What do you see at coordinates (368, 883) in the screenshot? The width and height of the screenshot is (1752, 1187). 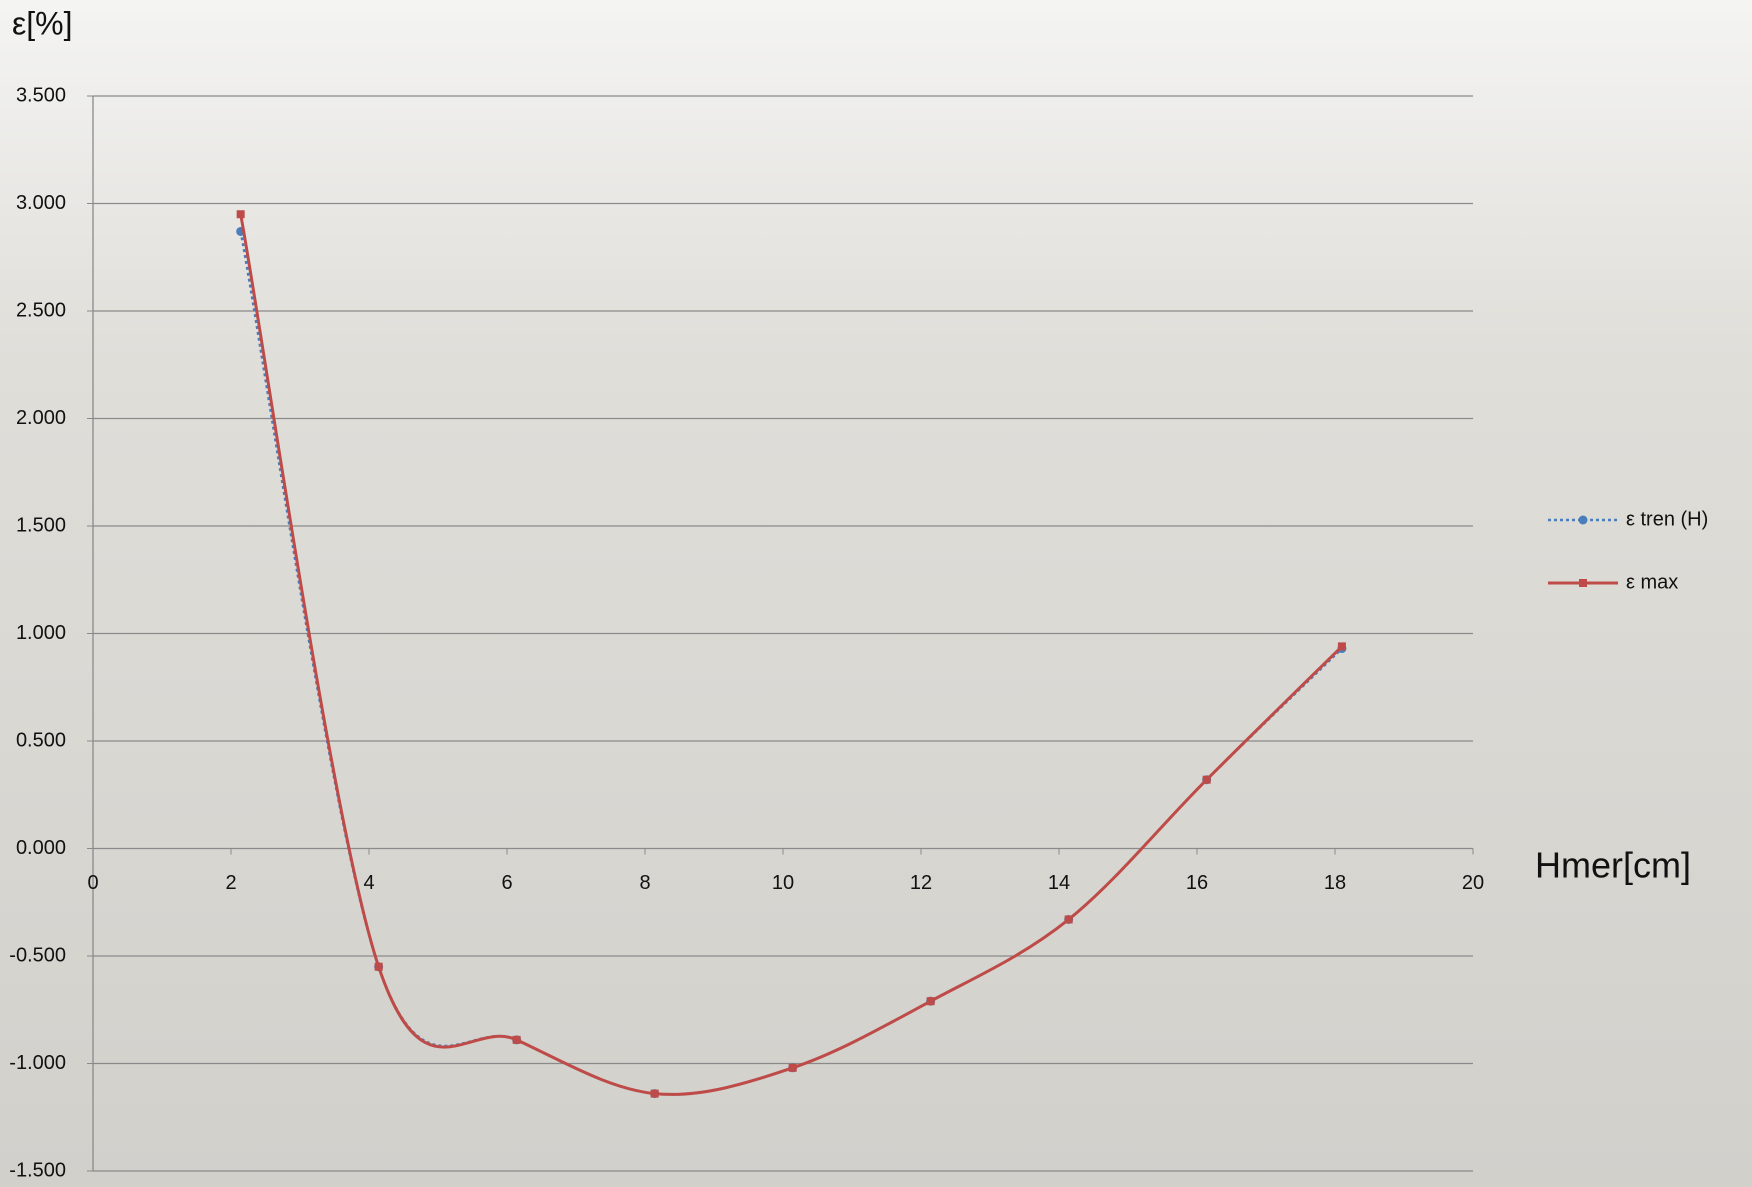 I see `x-tick-label: 4` at bounding box center [368, 883].